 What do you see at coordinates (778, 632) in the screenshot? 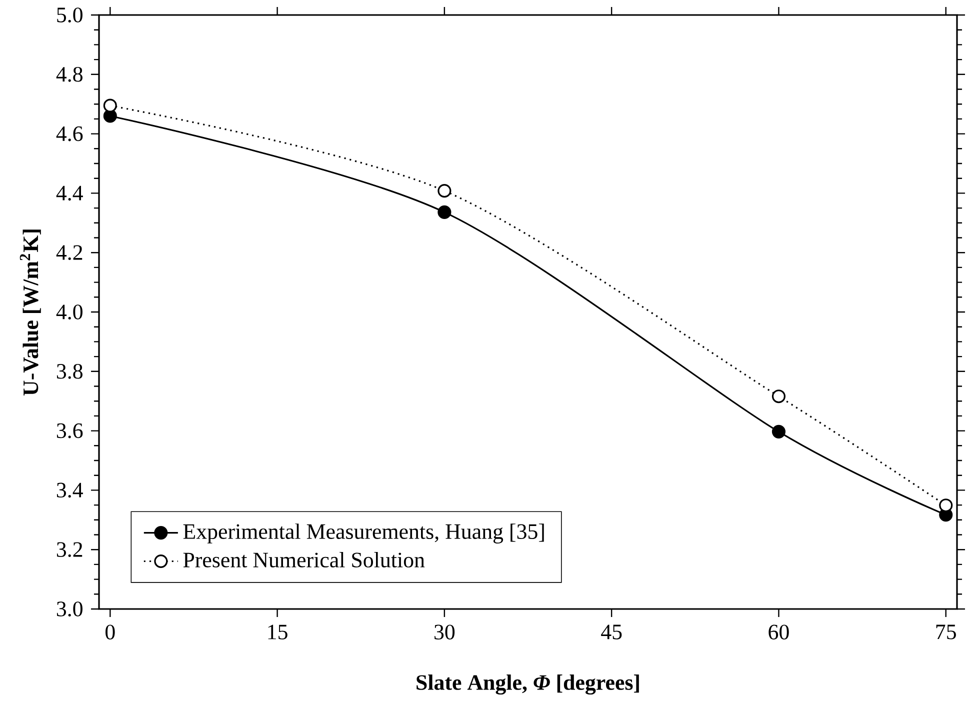
I see `x-tick-label: 60` at bounding box center [778, 632].